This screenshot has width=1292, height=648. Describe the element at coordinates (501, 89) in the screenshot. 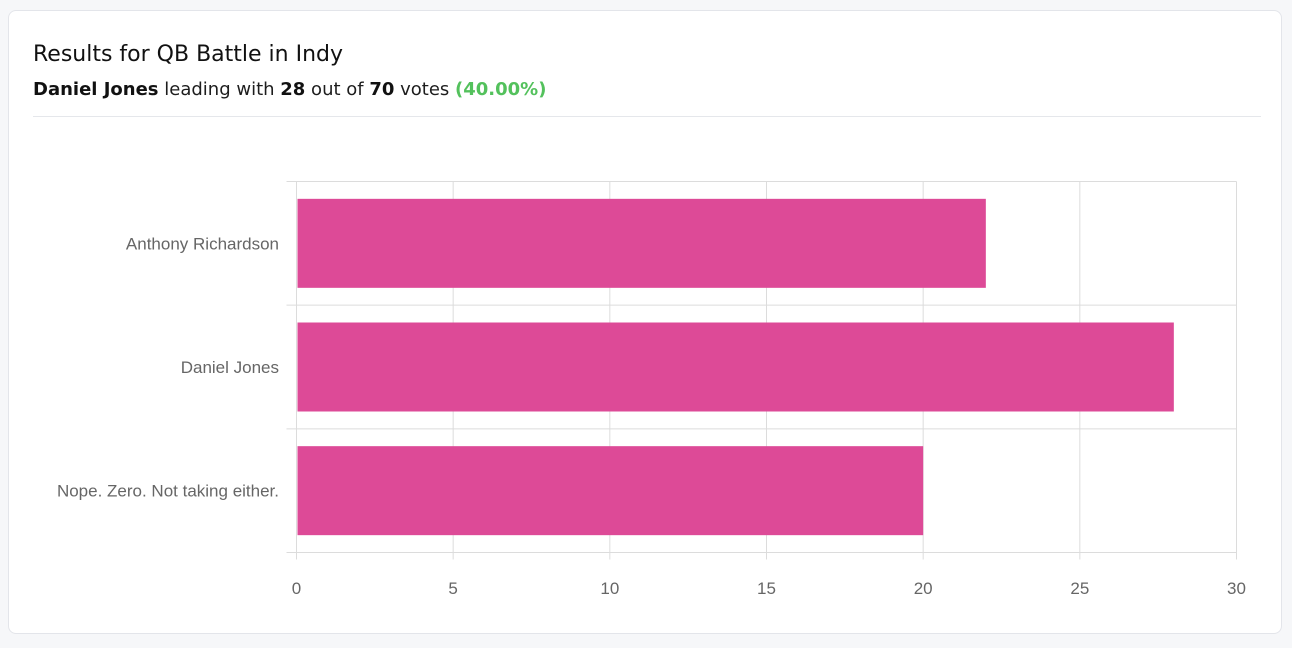

I see `leader-percent: (40.00%)` at that location.